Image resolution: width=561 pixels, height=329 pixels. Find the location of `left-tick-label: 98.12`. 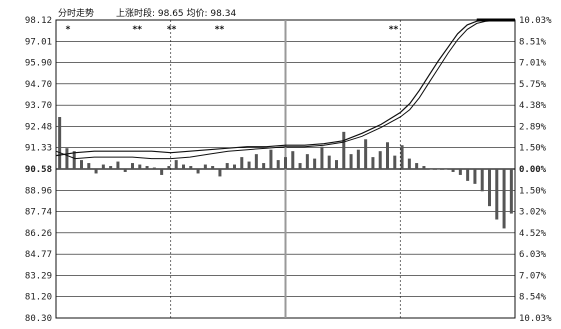

left-tick-label: 98.12 is located at coordinates (38, 21).